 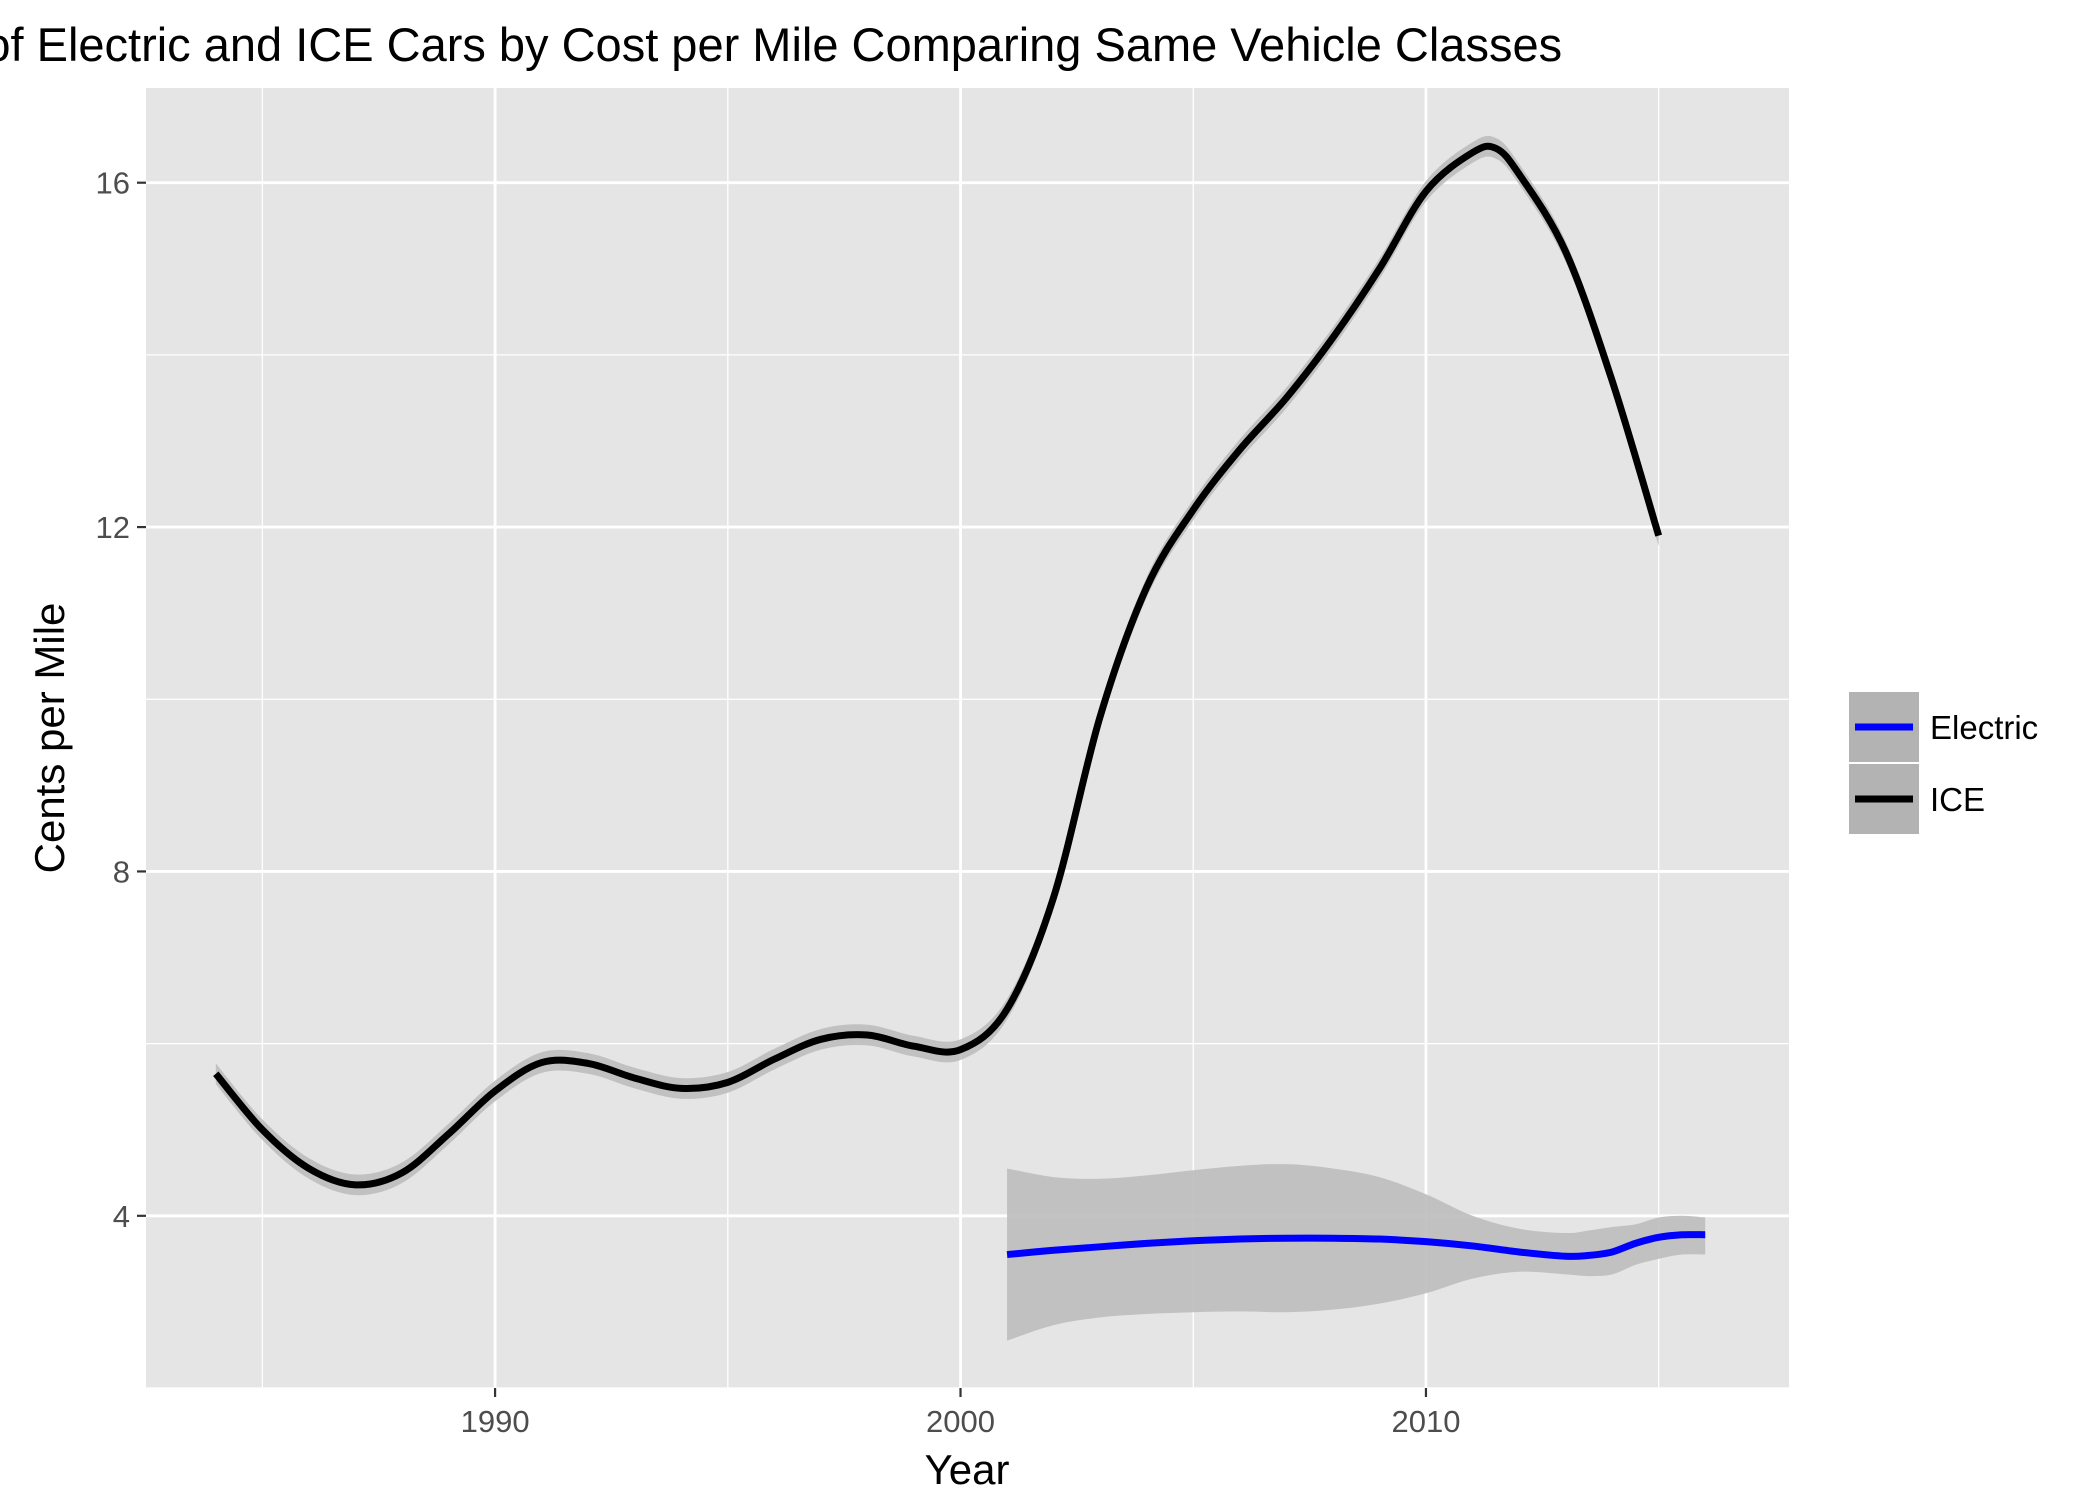 I want to click on legend-label-ice: ICE, so click(x=1957, y=799).